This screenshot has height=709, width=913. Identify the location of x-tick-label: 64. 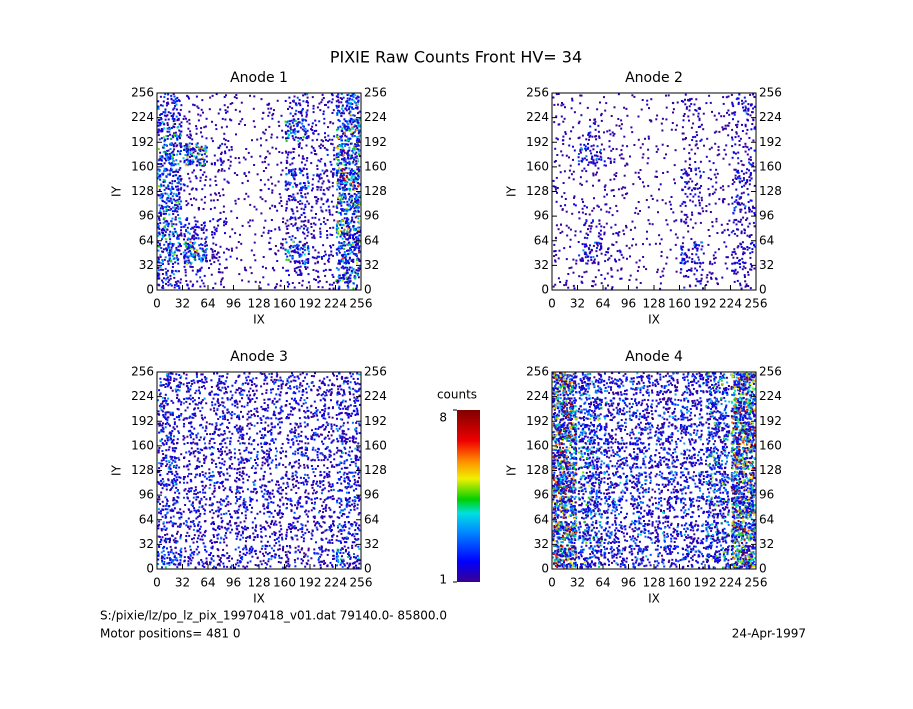
(602, 304).